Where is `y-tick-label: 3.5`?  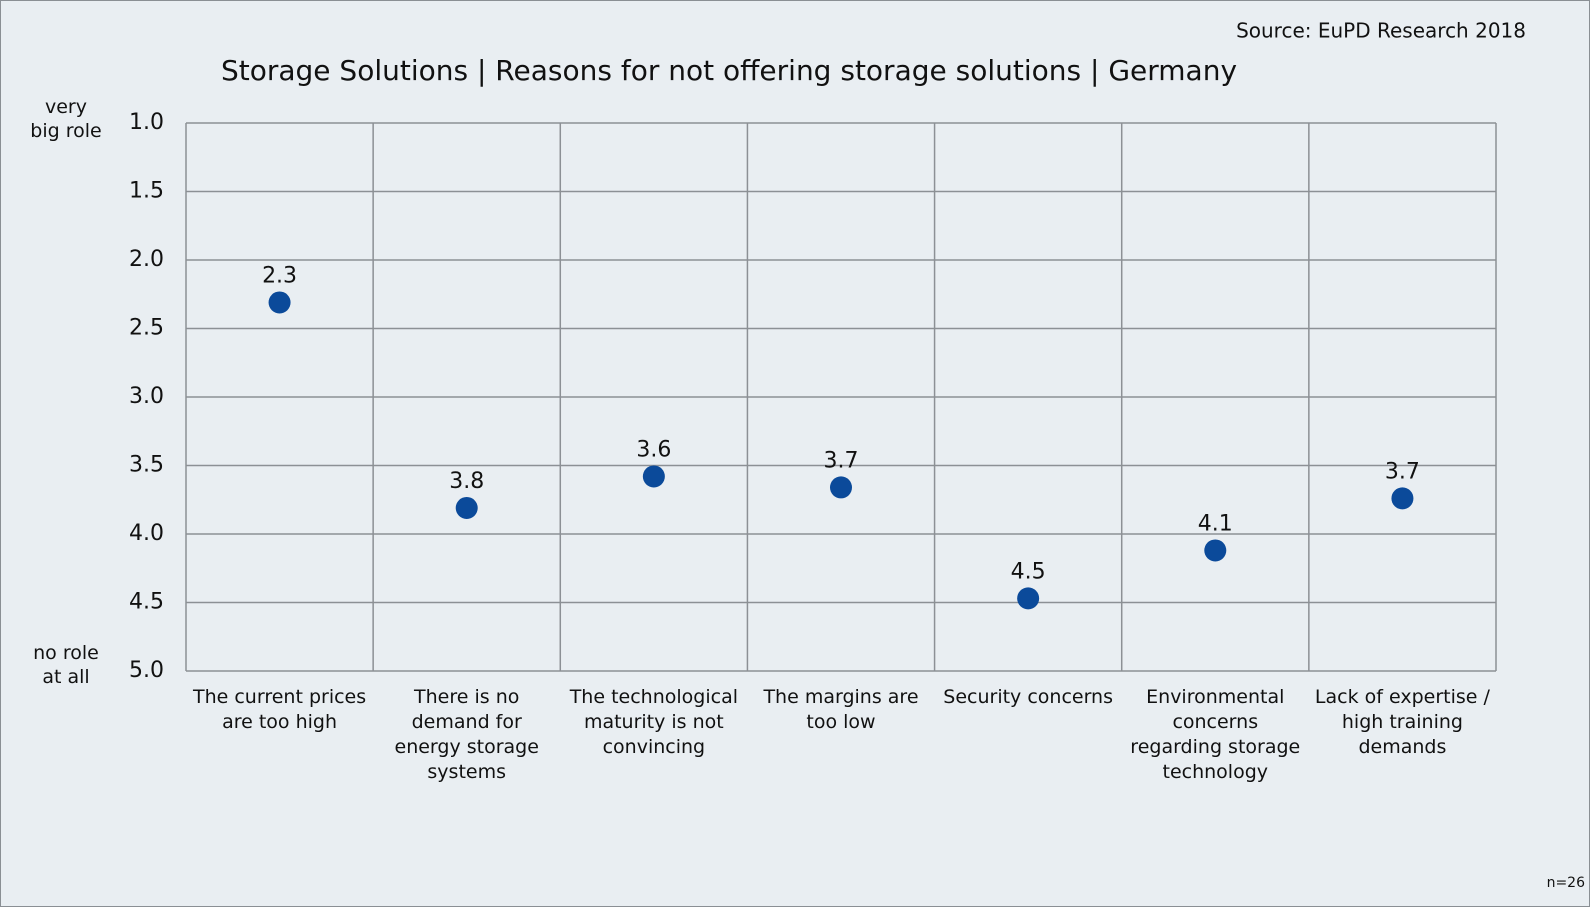
y-tick-label: 3.5 is located at coordinates (146, 465).